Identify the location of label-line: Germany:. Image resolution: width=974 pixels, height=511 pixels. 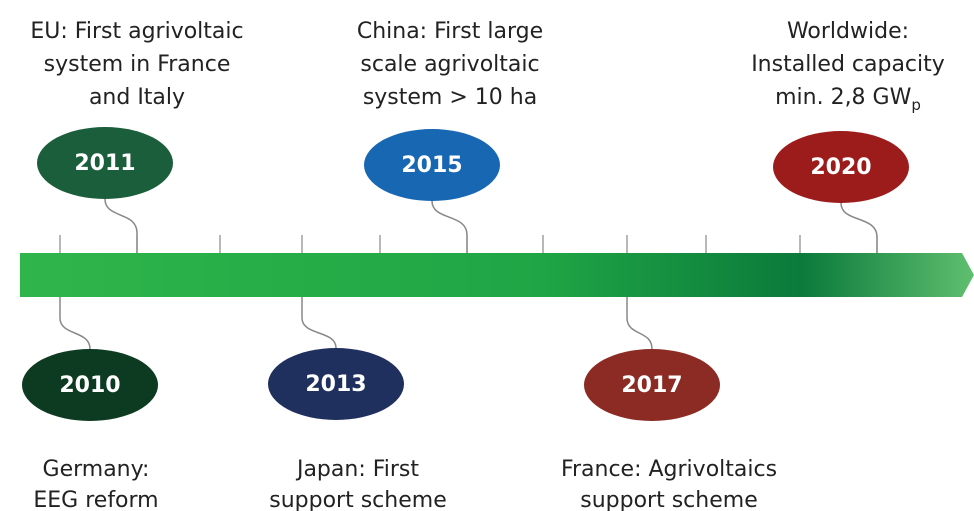
(96, 469).